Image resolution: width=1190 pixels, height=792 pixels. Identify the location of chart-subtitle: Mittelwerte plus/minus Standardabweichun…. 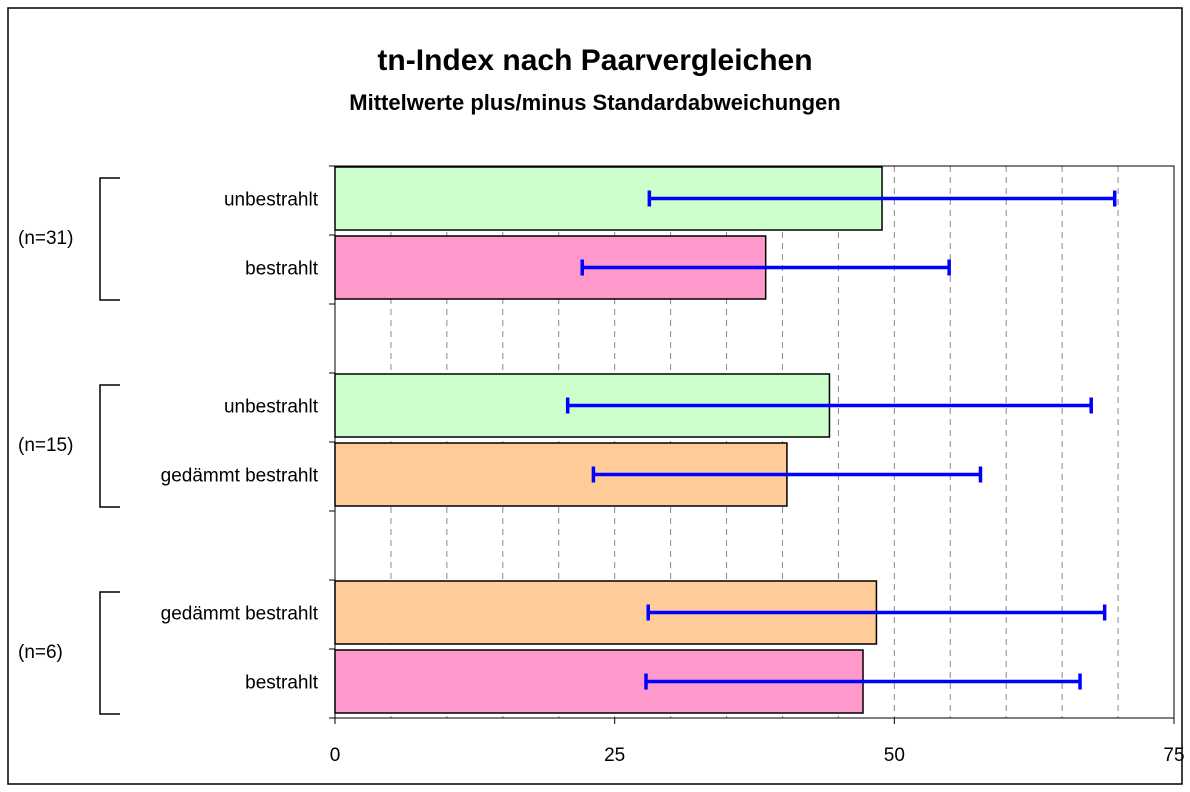
(594, 102).